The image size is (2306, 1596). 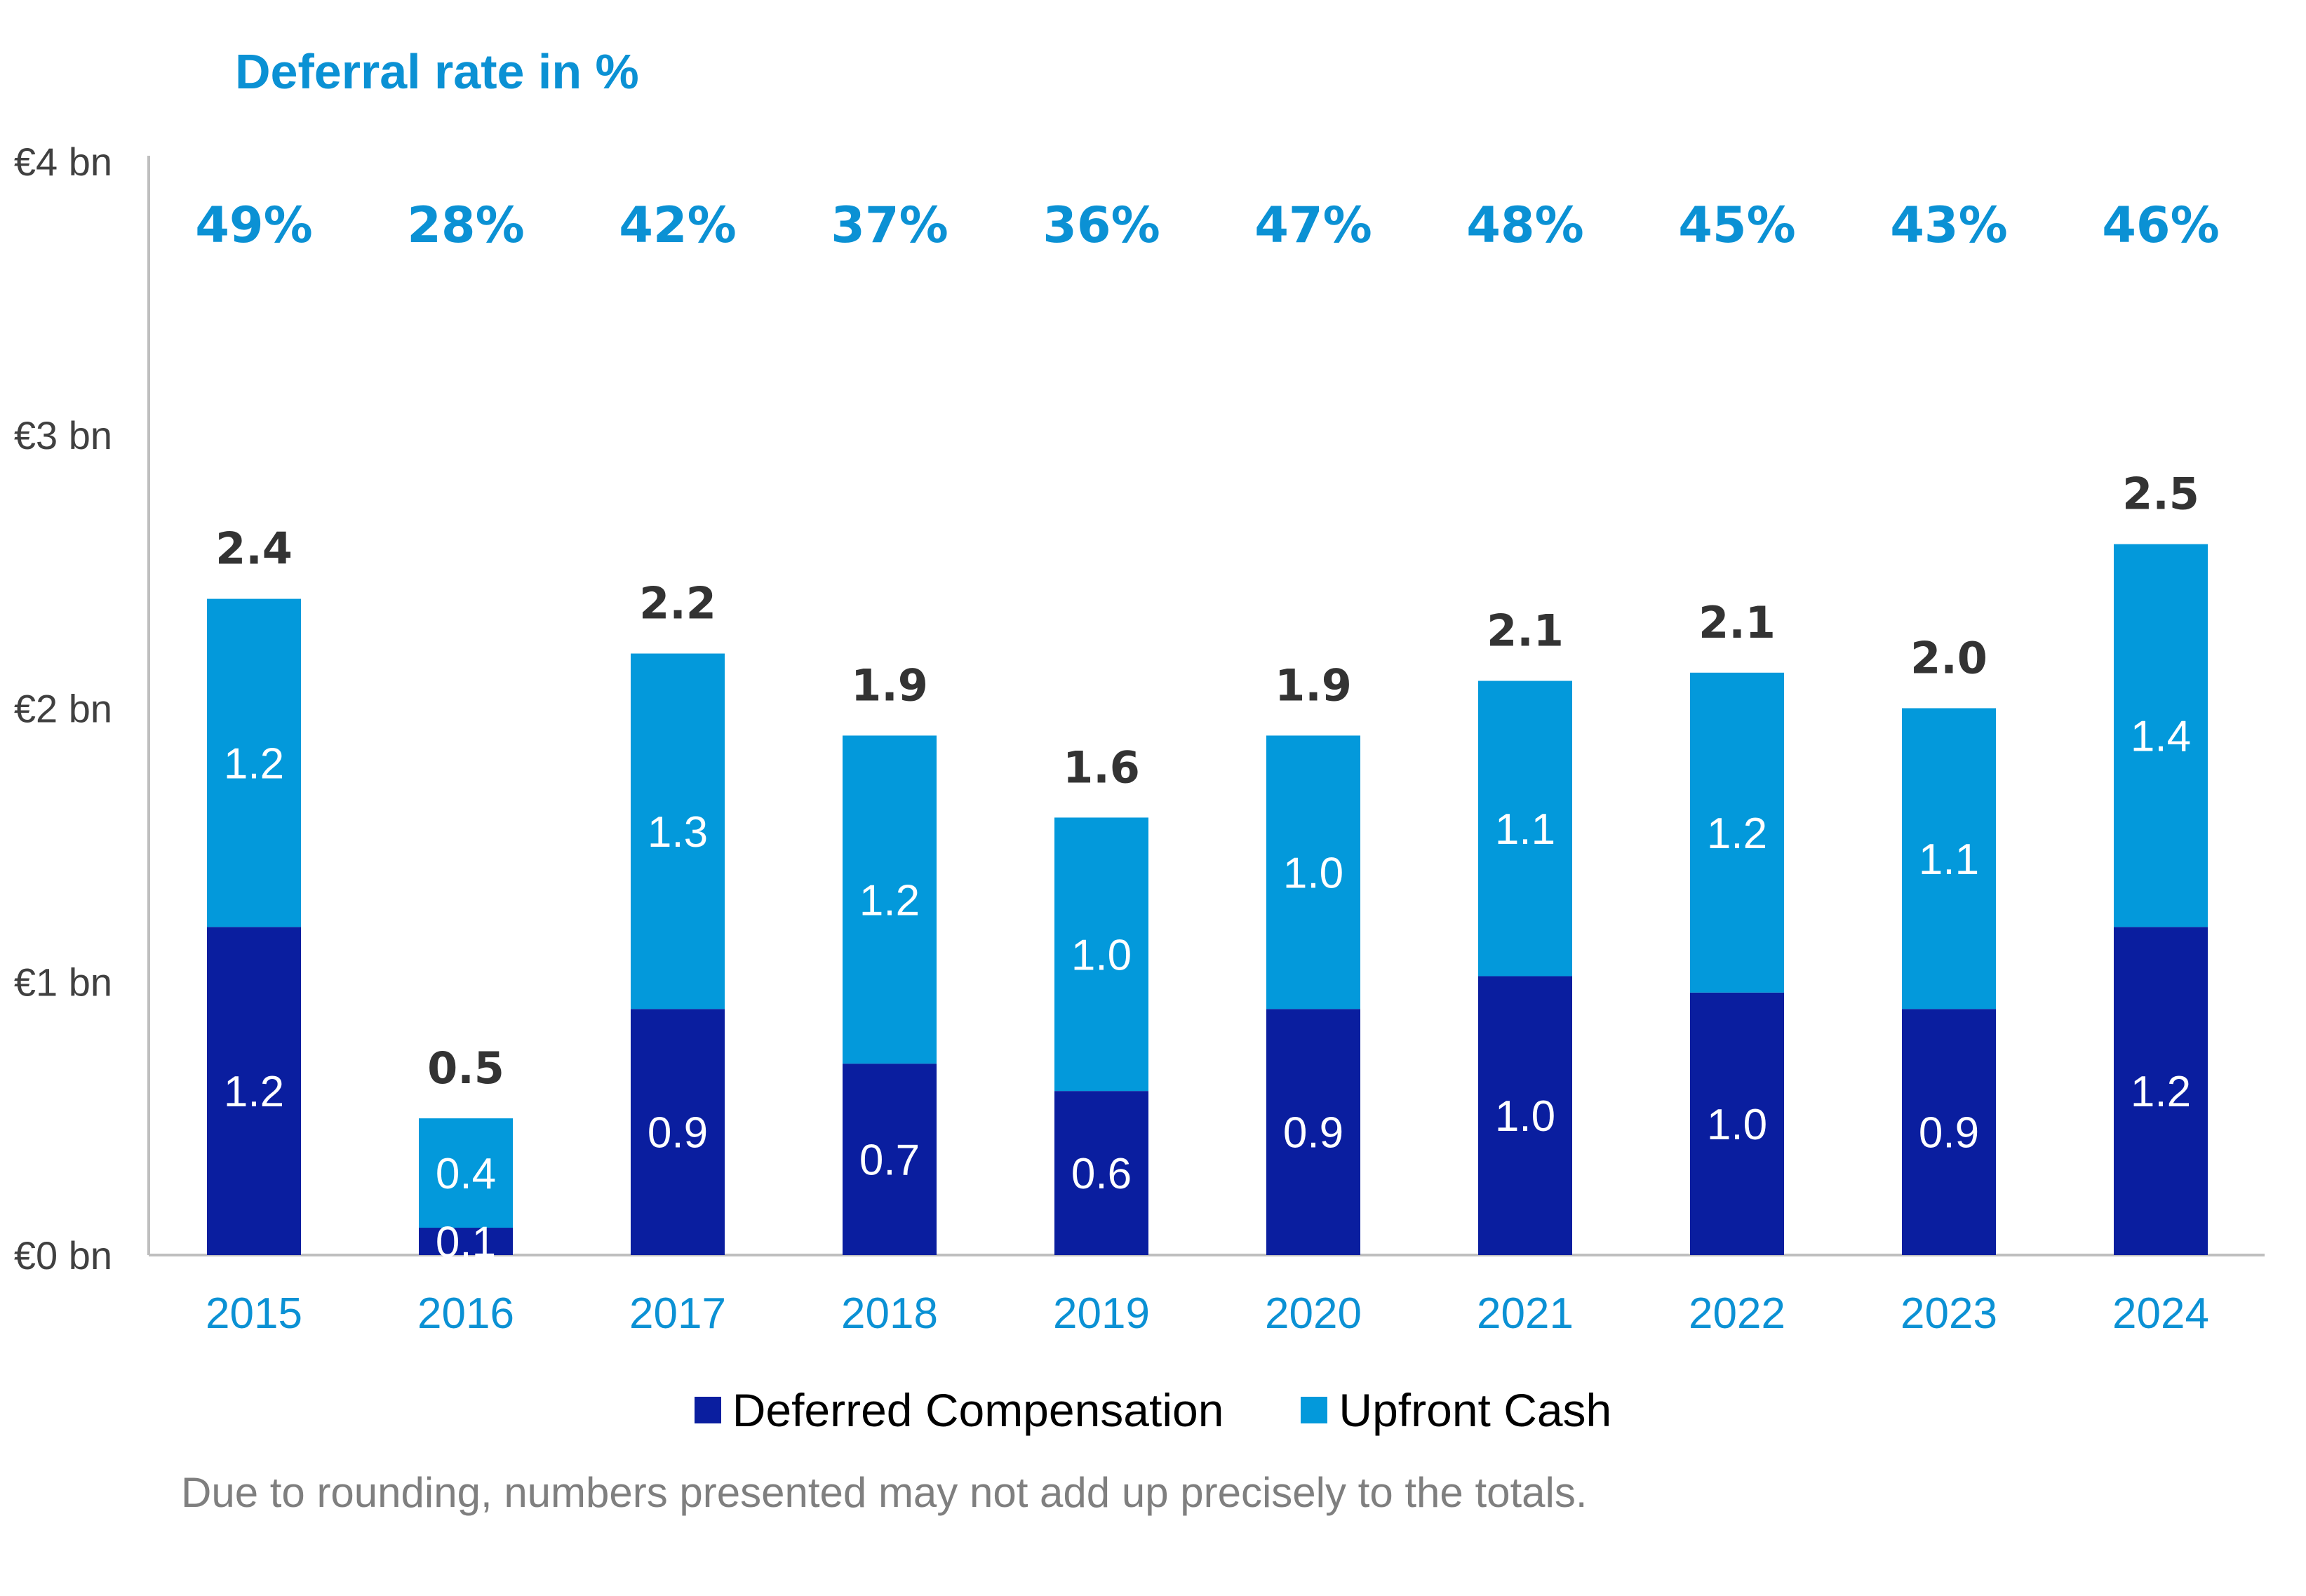 What do you see at coordinates (677, 1314) in the screenshot?
I see `x-tick-label: 2017` at bounding box center [677, 1314].